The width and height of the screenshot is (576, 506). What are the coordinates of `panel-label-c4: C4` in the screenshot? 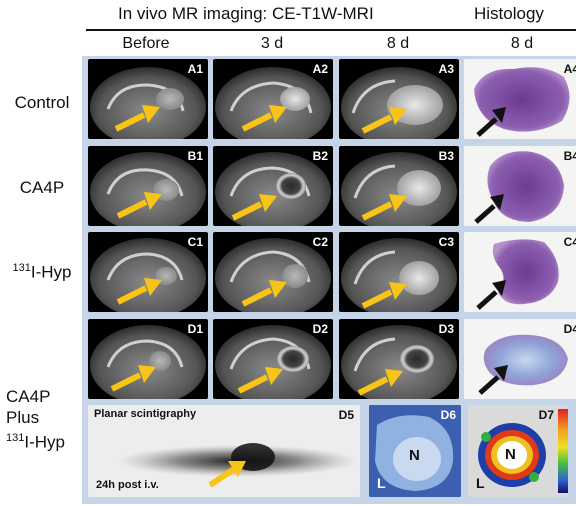 It's located at (569, 242).